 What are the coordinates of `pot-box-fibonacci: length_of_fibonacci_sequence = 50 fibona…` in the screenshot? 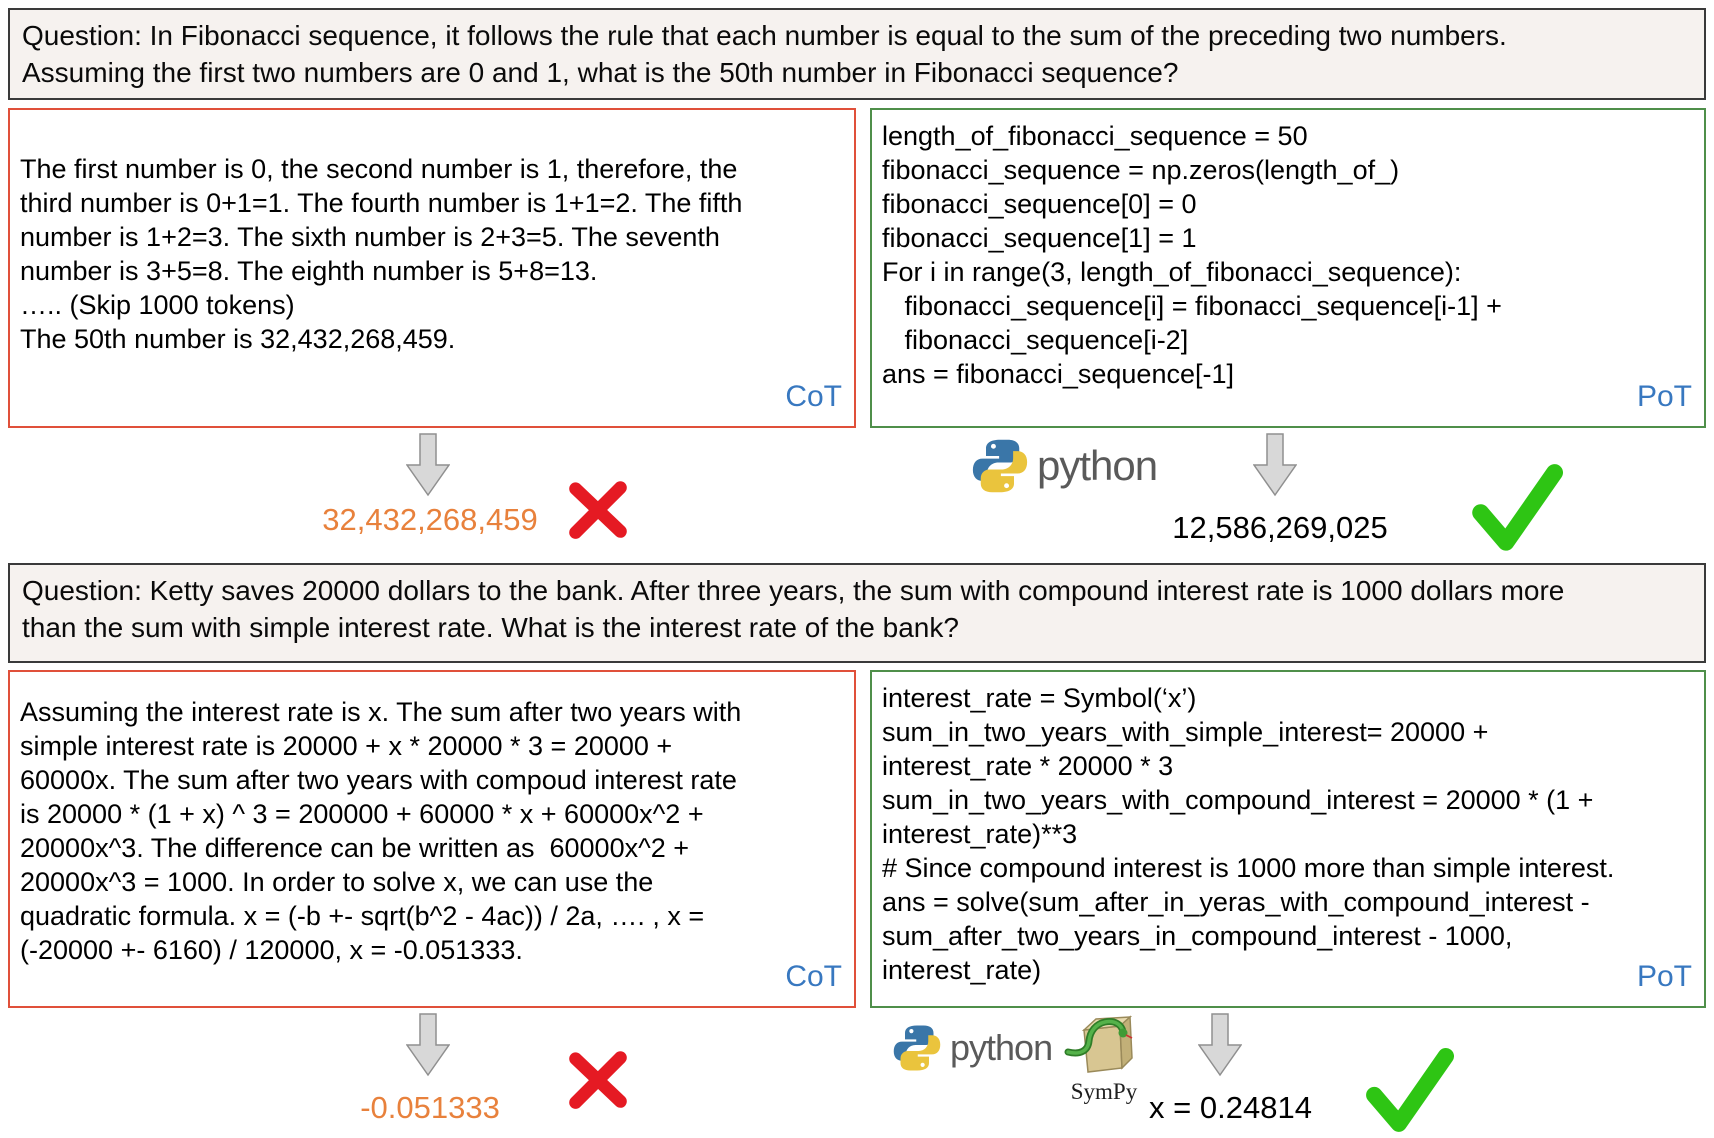 It's located at (1288, 268).